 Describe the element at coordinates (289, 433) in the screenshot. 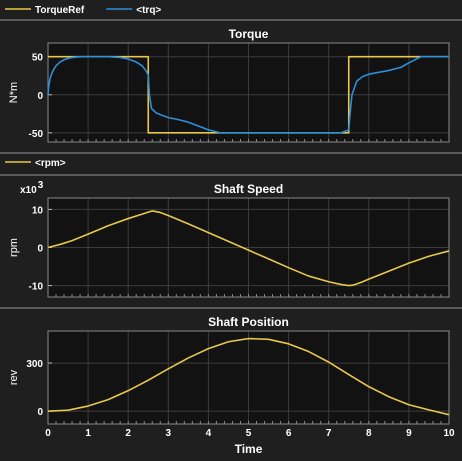

I see `x-tick-label-6: 6` at that location.